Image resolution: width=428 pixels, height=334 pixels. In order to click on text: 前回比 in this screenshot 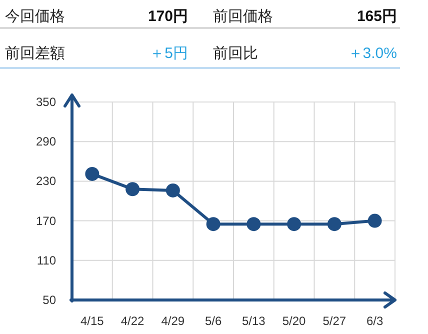, I will do `click(235, 53)`.